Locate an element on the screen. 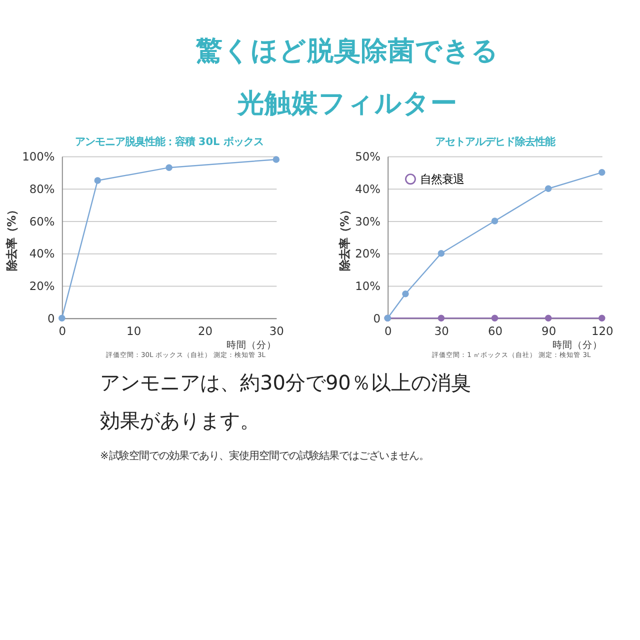 This screenshot has width=640, height=640. chart-title: アンモニア脱臭性能：容積 30L ボックス is located at coordinates (169, 142).